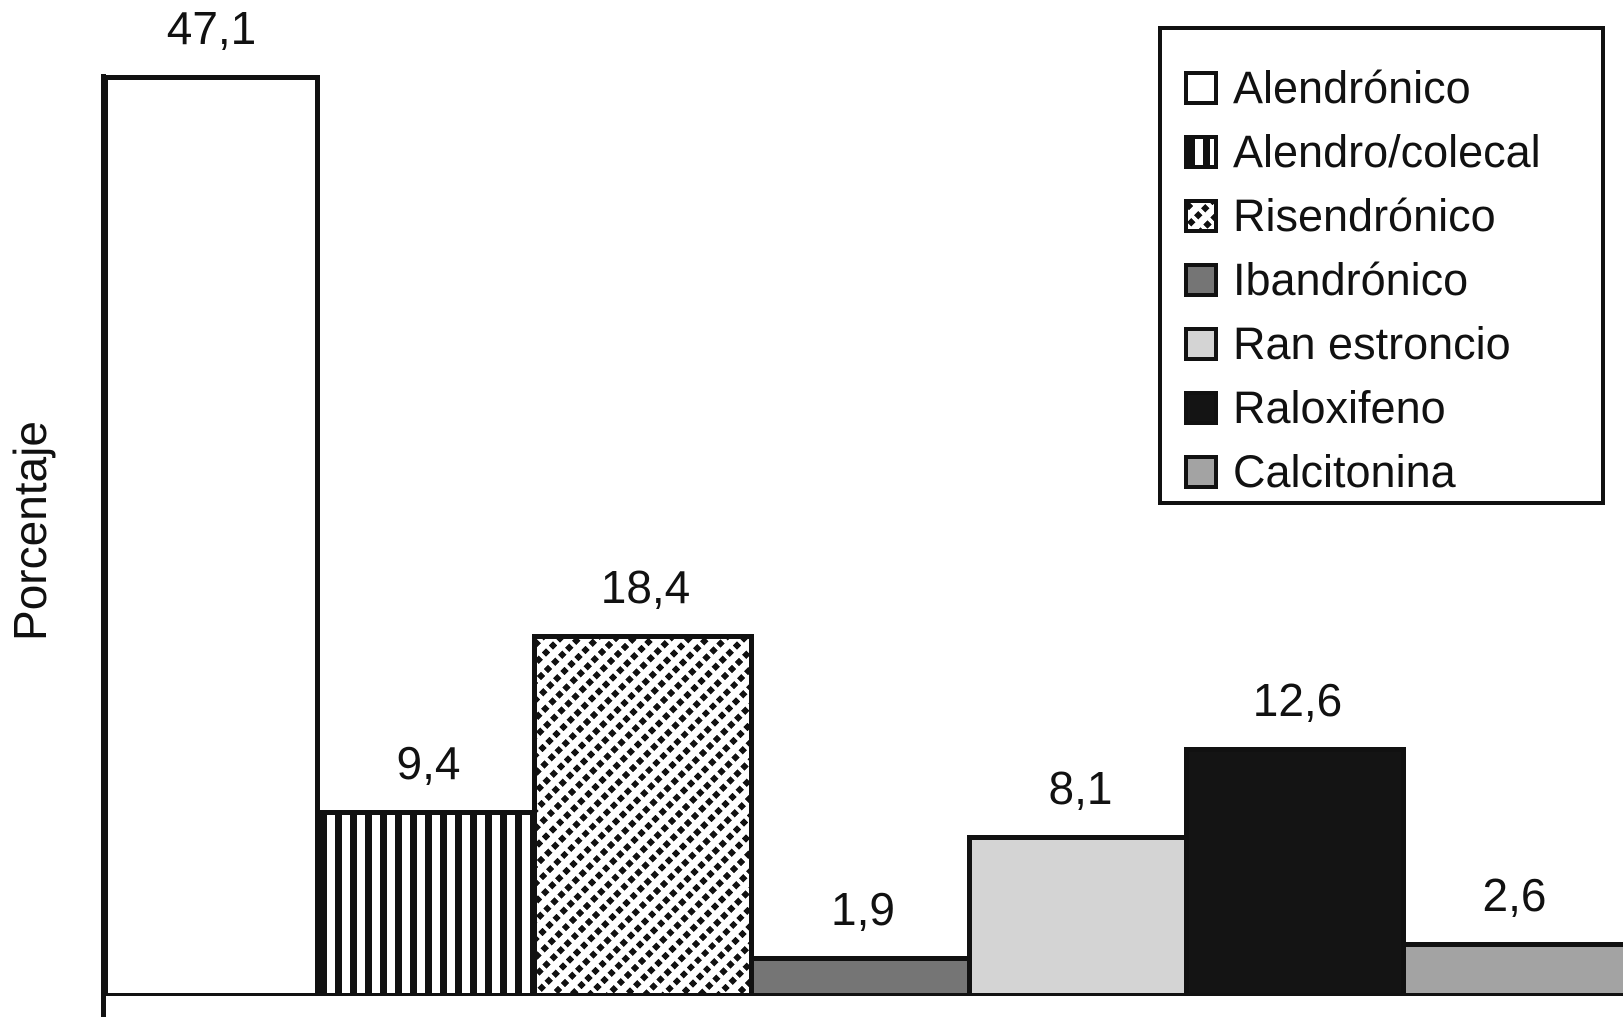 Image resolution: width=1623 pixels, height=1017 pixels. I want to click on legend-item-alendro-colecal: Alendro/colecal, so click(1392, 152).